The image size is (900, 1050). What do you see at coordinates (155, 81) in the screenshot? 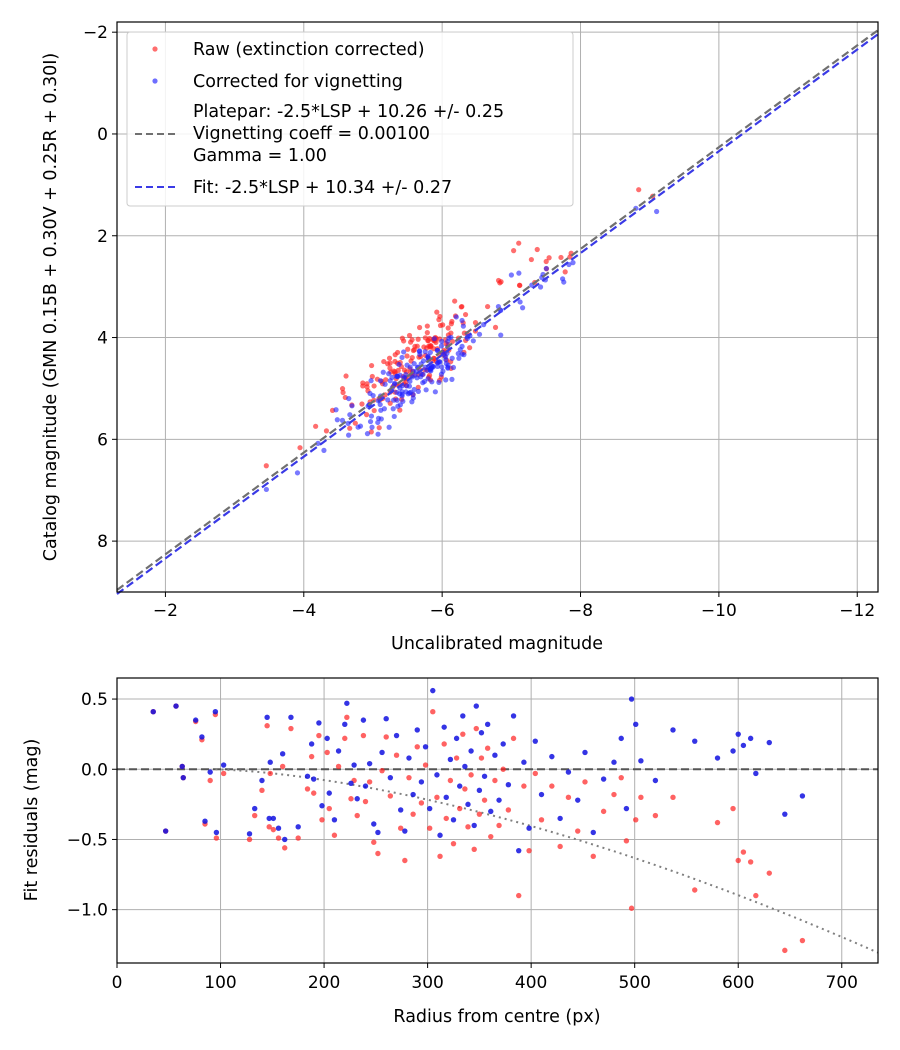
I see `legend-corrected-marker` at bounding box center [155, 81].